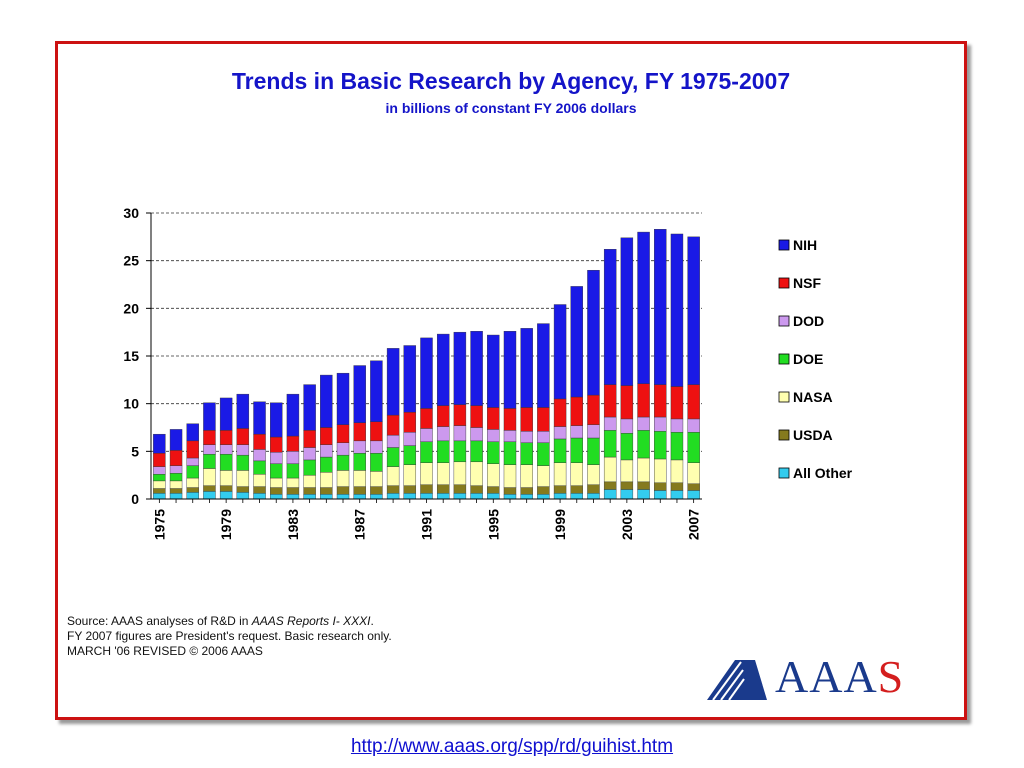 The image size is (1024, 768). Describe the element at coordinates (512, 746) in the screenshot. I see `source-url-link: http://www.aaas.org/spp/rd/guihist.htm` at that location.